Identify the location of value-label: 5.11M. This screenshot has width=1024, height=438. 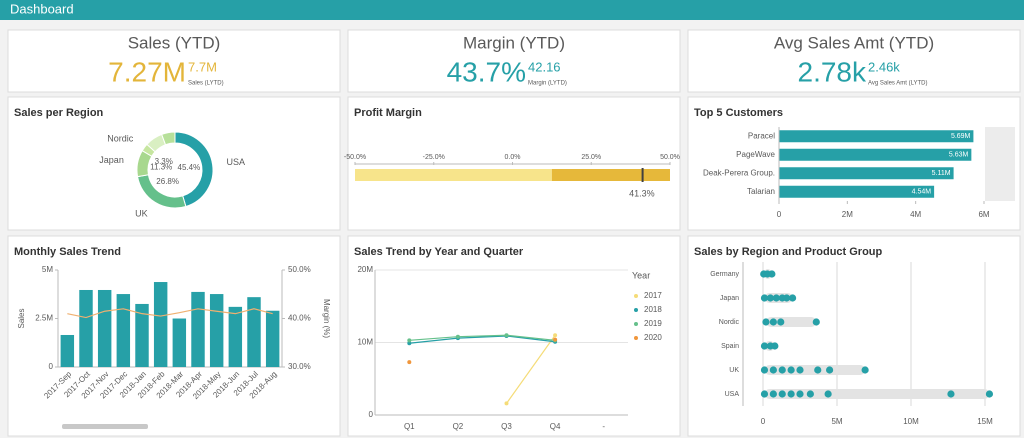
(941, 173).